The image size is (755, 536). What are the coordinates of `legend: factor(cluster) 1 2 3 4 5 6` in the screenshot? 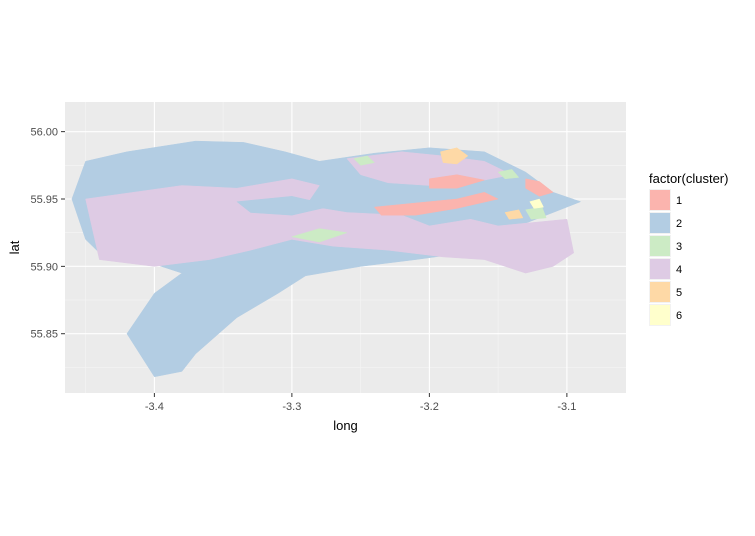 It's located at (688, 248).